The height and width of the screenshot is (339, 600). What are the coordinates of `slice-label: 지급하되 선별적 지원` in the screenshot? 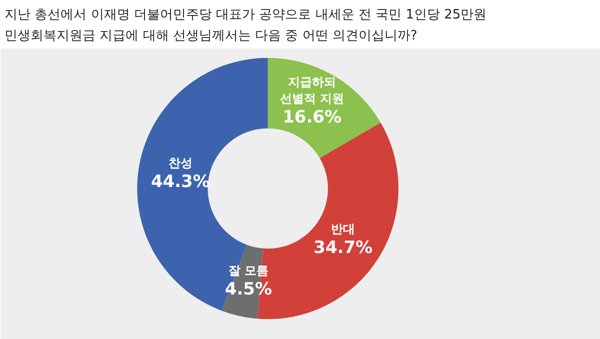 It's located at (312, 90).